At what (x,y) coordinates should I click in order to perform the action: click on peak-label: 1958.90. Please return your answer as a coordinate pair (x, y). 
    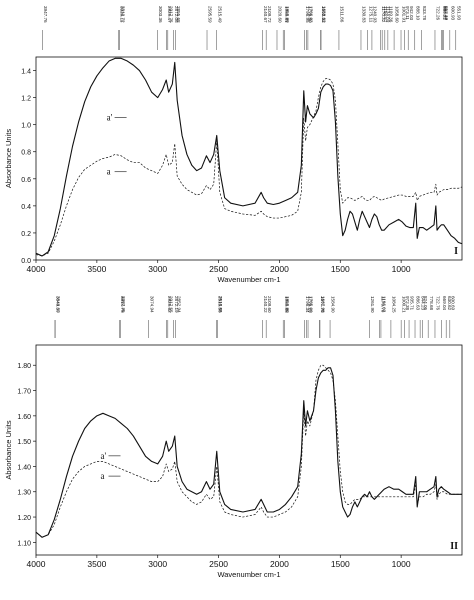
    Looking at the image, I should click on (287, 304).